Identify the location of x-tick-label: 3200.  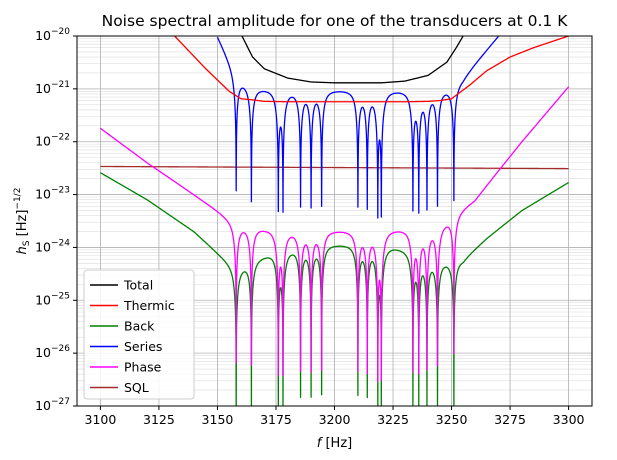
(335, 419).